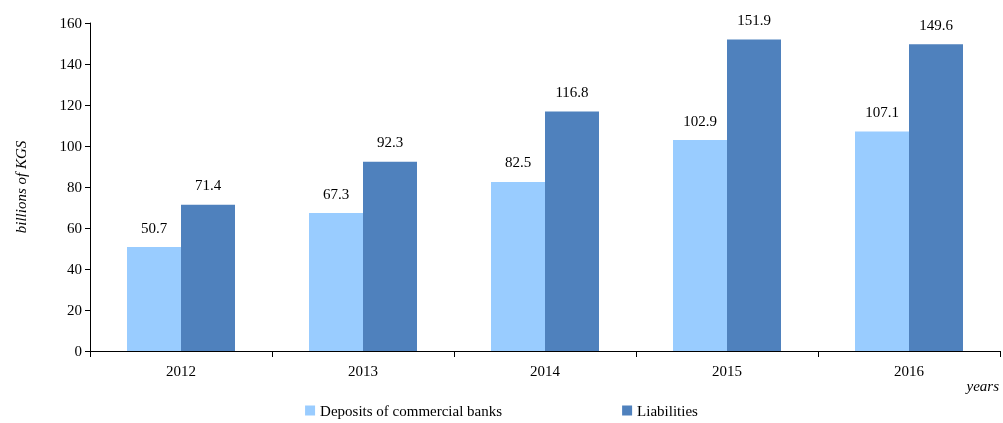 The width and height of the screenshot is (1003, 423). Describe the element at coordinates (336, 193) in the screenshot. I see `data-label: 67.3` at that location.